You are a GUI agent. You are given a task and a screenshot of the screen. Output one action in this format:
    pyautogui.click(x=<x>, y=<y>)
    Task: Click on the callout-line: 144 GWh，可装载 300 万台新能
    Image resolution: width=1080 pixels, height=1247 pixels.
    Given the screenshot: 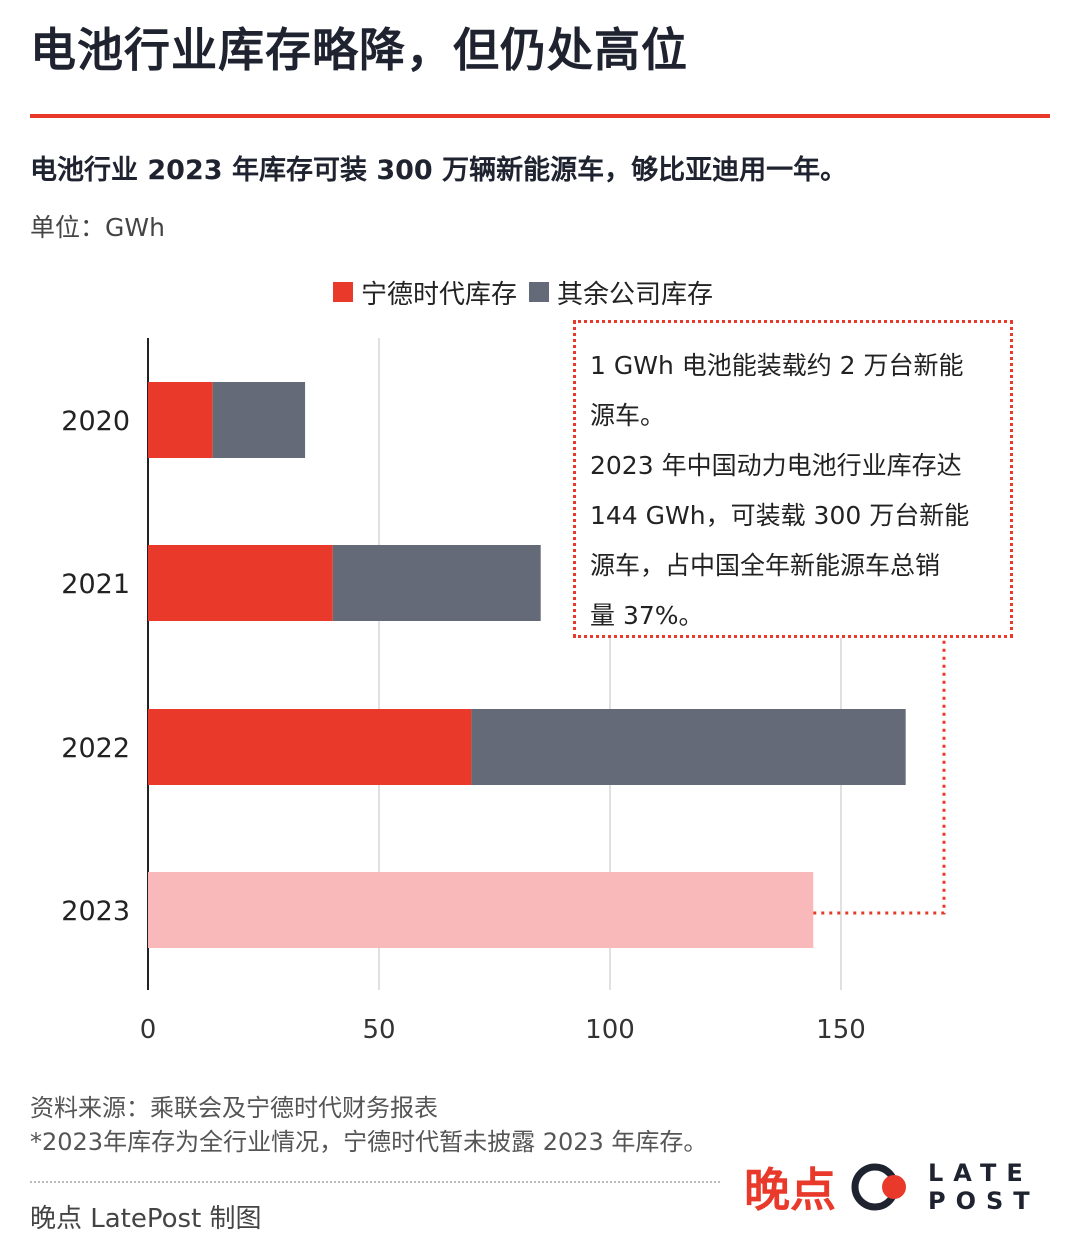 What is the action you would take?
    pyautogui.click(x=780, y=515)
    